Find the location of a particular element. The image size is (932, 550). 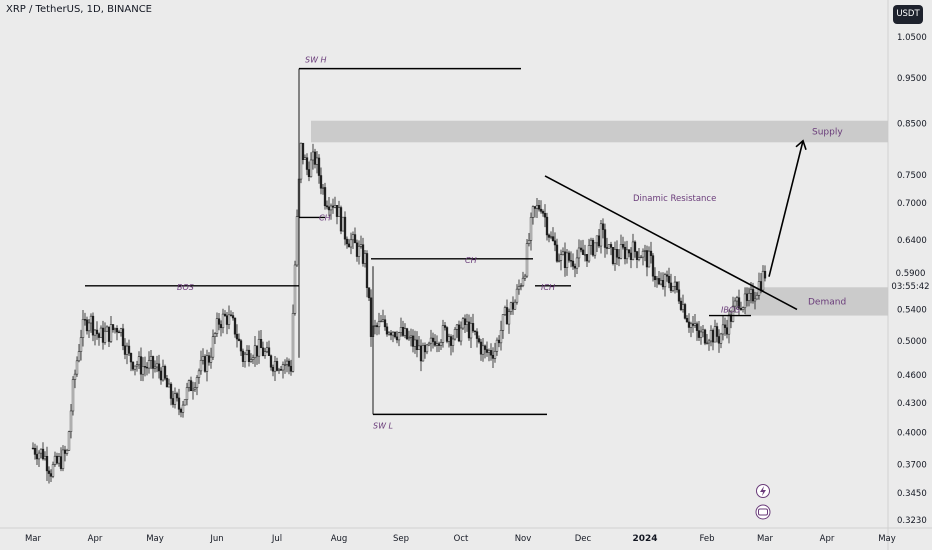

zone-supply is located at coordinates (599, 131).